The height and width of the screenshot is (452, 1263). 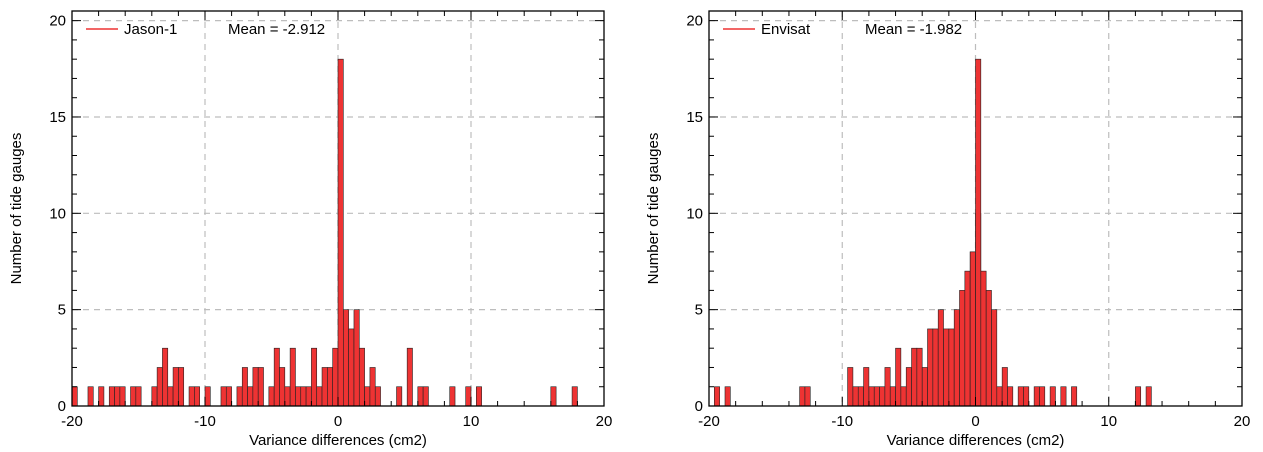 What do you see at coordinates (62, 310) in the screenshot?
I see `y-tick-label: 5` at bounding box center [62, 310].